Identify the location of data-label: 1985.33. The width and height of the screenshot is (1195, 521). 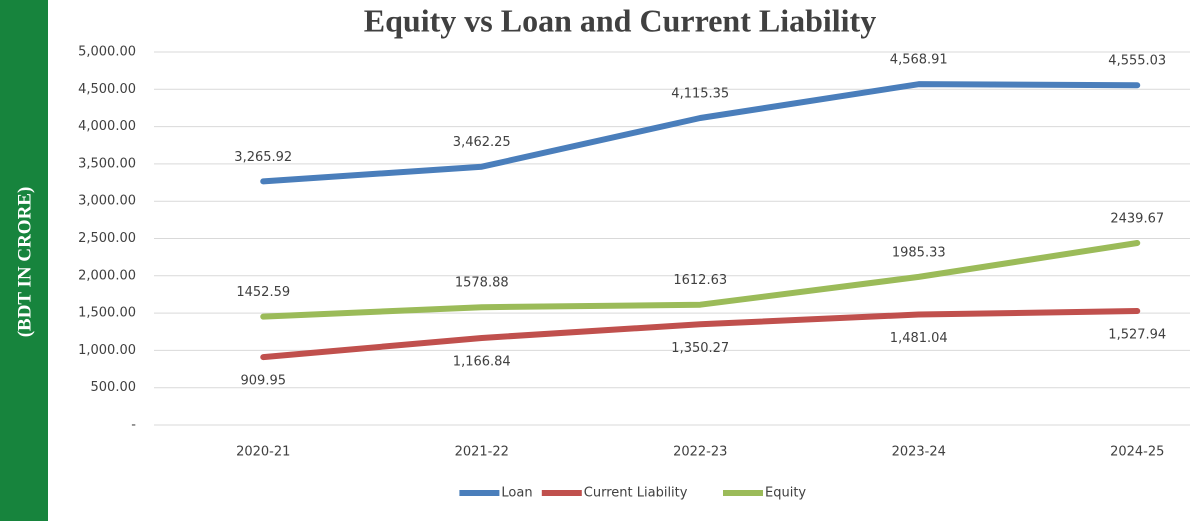
(919, 252).